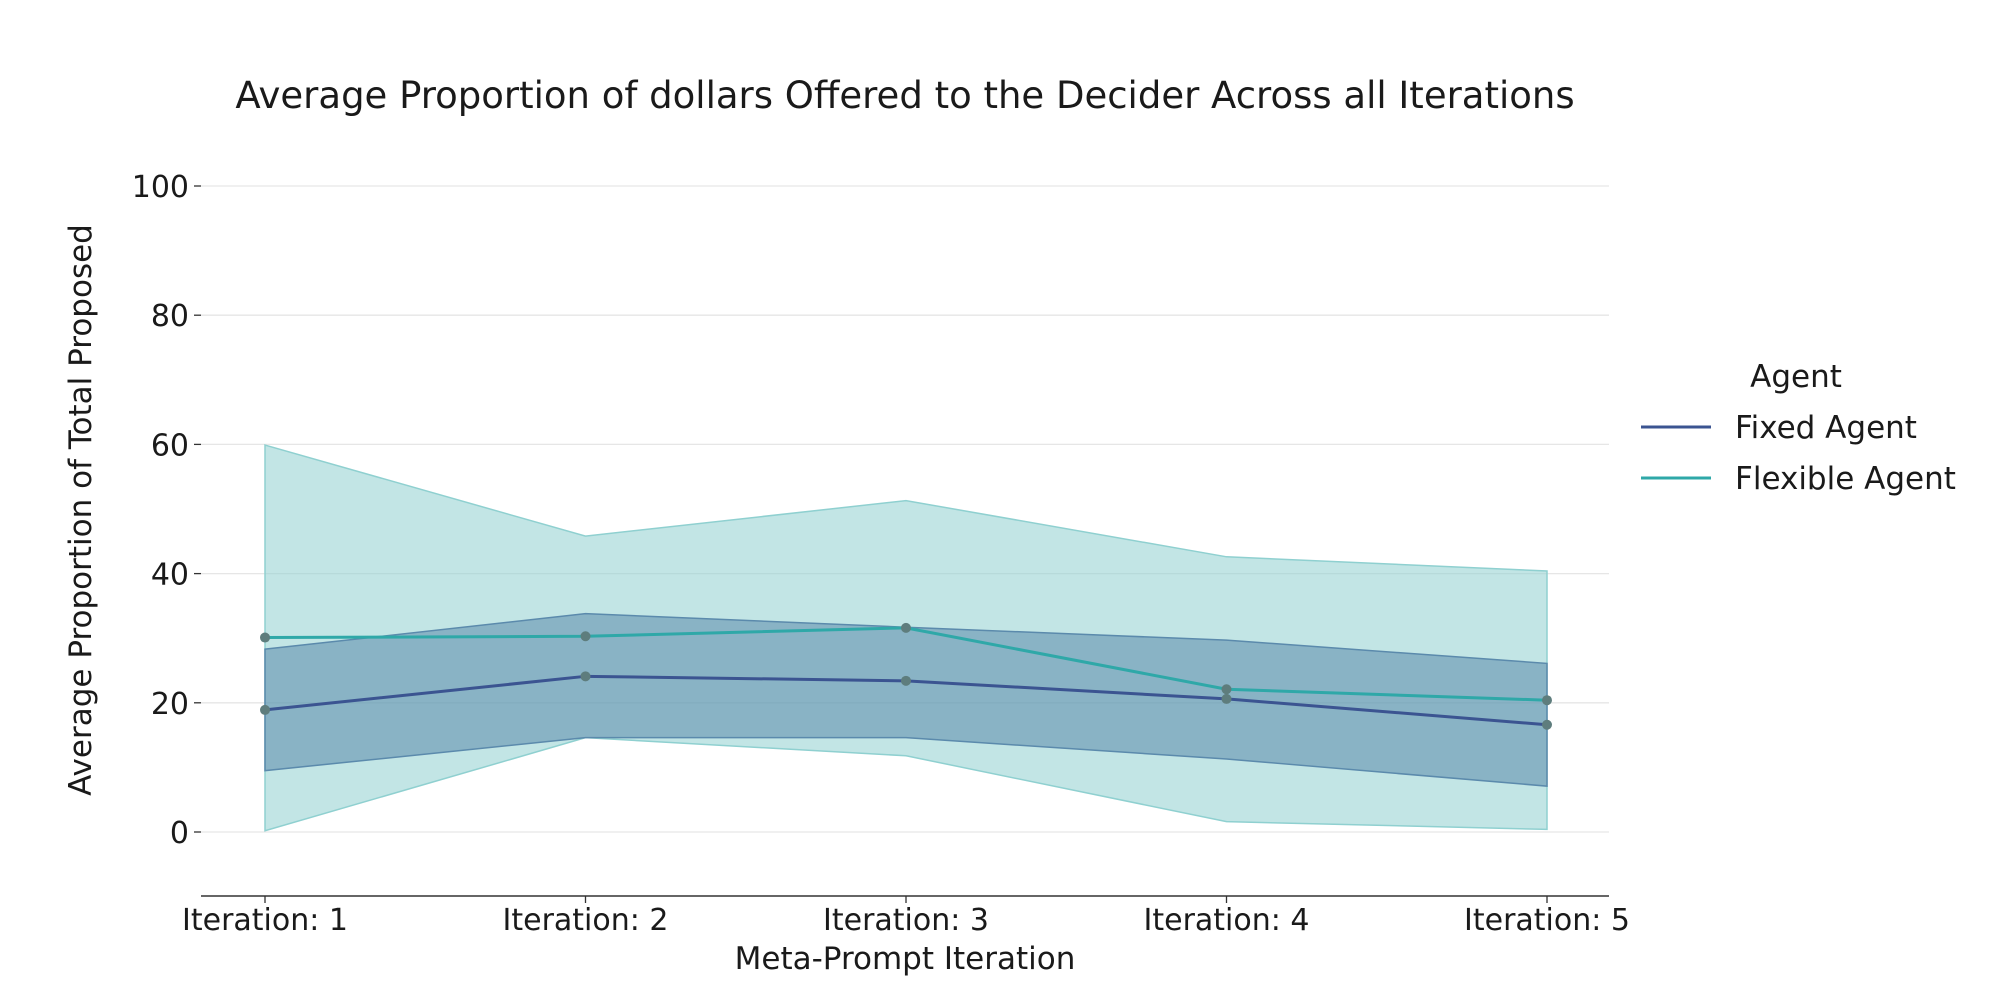 The width and height of the screenshot is (2000, 1000). Describe the element at coordinates (170, 316) in the screenshot. I see `y-tick-label: 80` at that location.